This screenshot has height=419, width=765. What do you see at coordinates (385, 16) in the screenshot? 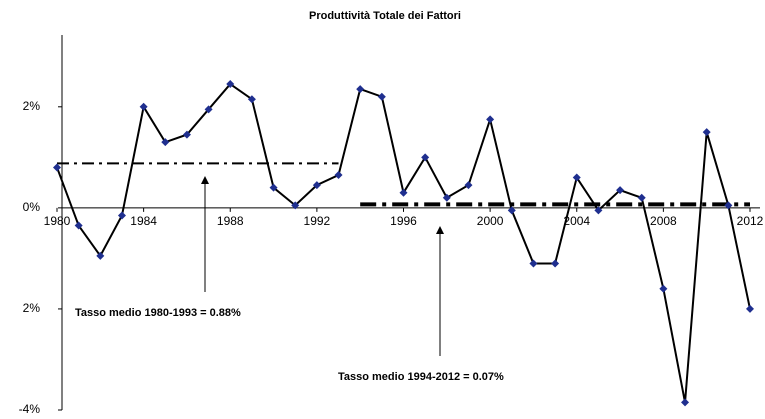
I see `chart-title: Produttività Totale dei Fattori` at bounding box center [385, 16].